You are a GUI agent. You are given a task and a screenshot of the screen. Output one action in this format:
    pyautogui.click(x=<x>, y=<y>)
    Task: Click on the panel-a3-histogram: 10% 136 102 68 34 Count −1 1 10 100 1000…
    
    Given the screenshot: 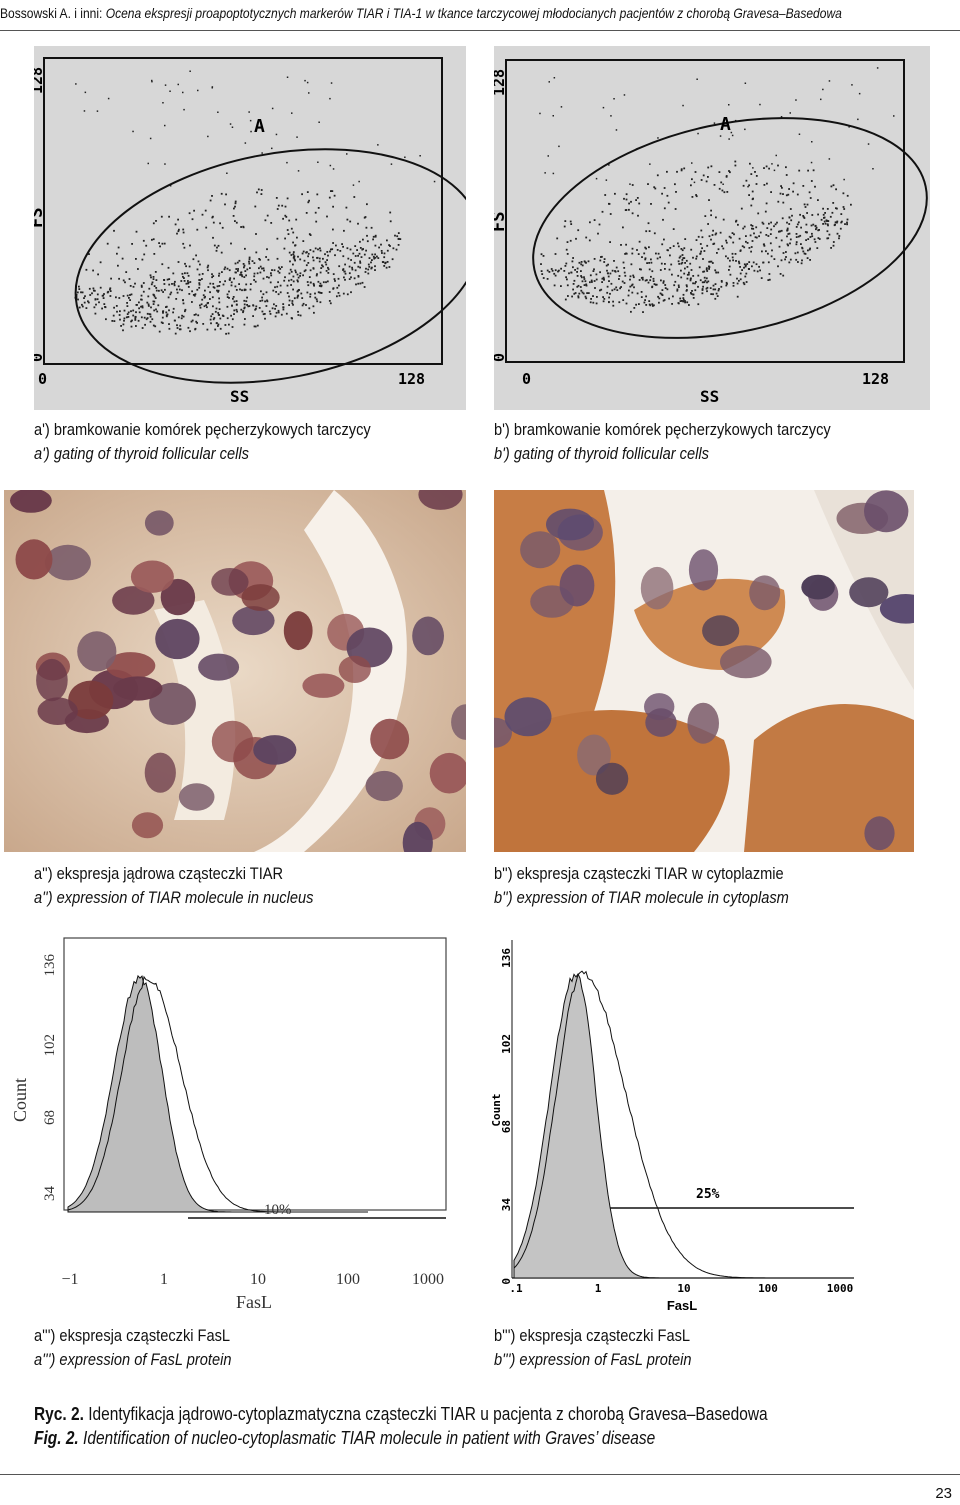 What is the action you would take?
    pyautogui.click(x=229, y=1123)
    